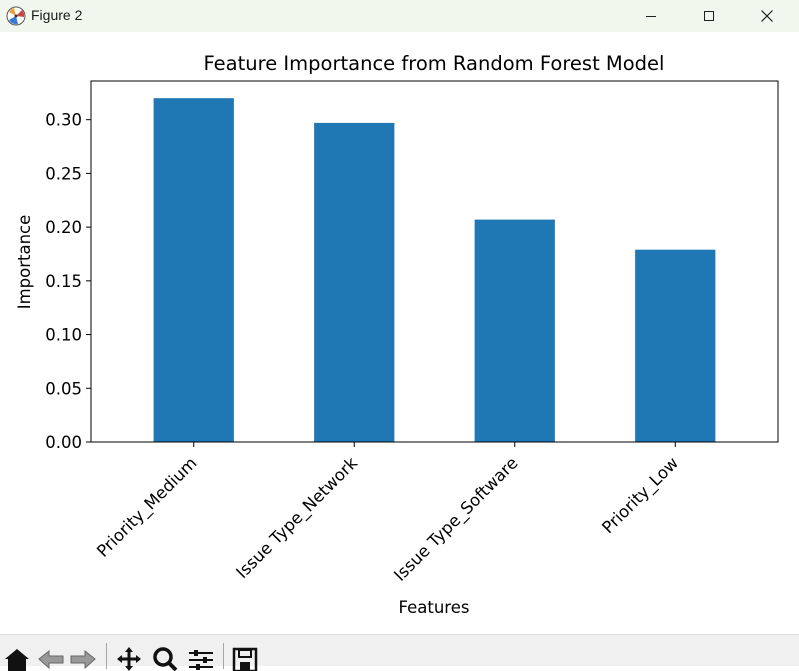 This screenshot has width=799, height=671. I want to click on maximize-button, so click(709, 16).